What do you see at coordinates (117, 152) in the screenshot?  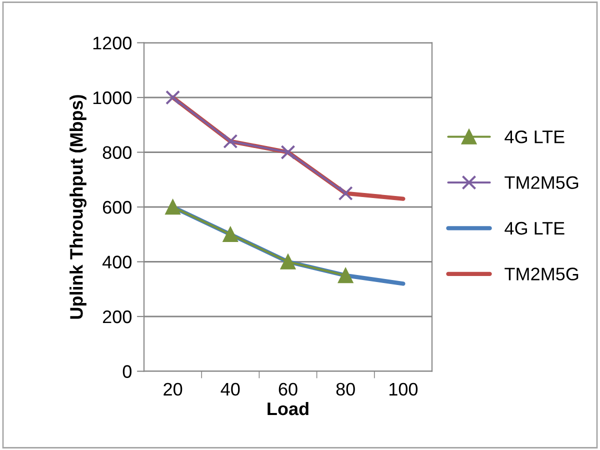 I see `y-tick-label: 800` at bounding box center [117, 152].